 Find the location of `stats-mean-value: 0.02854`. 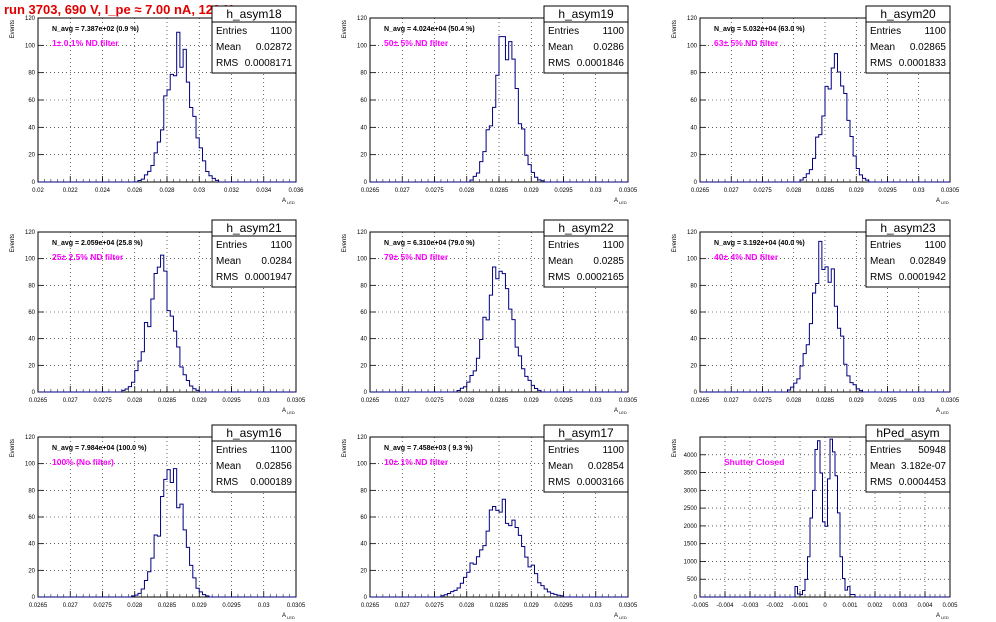

stats-mean-value: 0.02854 is located at coordinates (606, 466).